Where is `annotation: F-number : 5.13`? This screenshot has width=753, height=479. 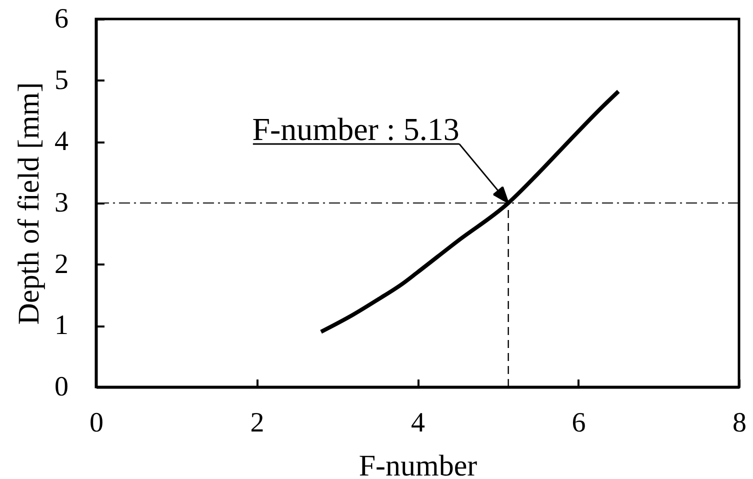
annotation: F-number : 5.13 is located at coordinates (356, 129).